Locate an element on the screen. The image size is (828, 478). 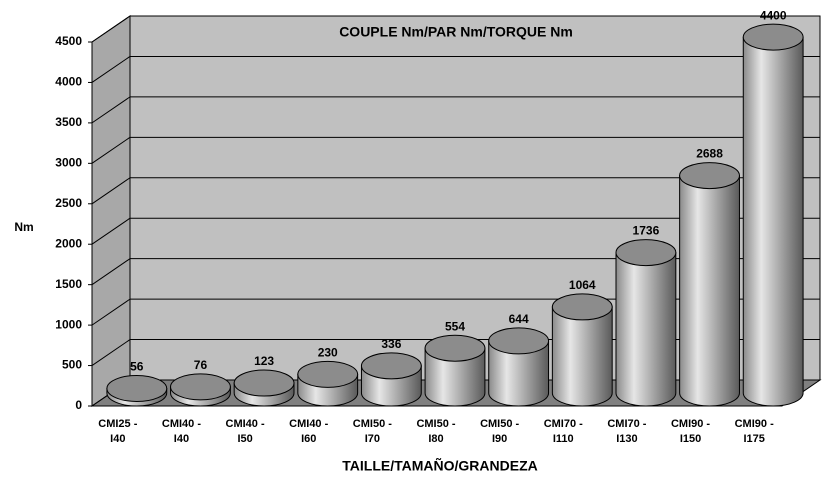
x-tick-label: I175 is located at coordinates (753, 439).